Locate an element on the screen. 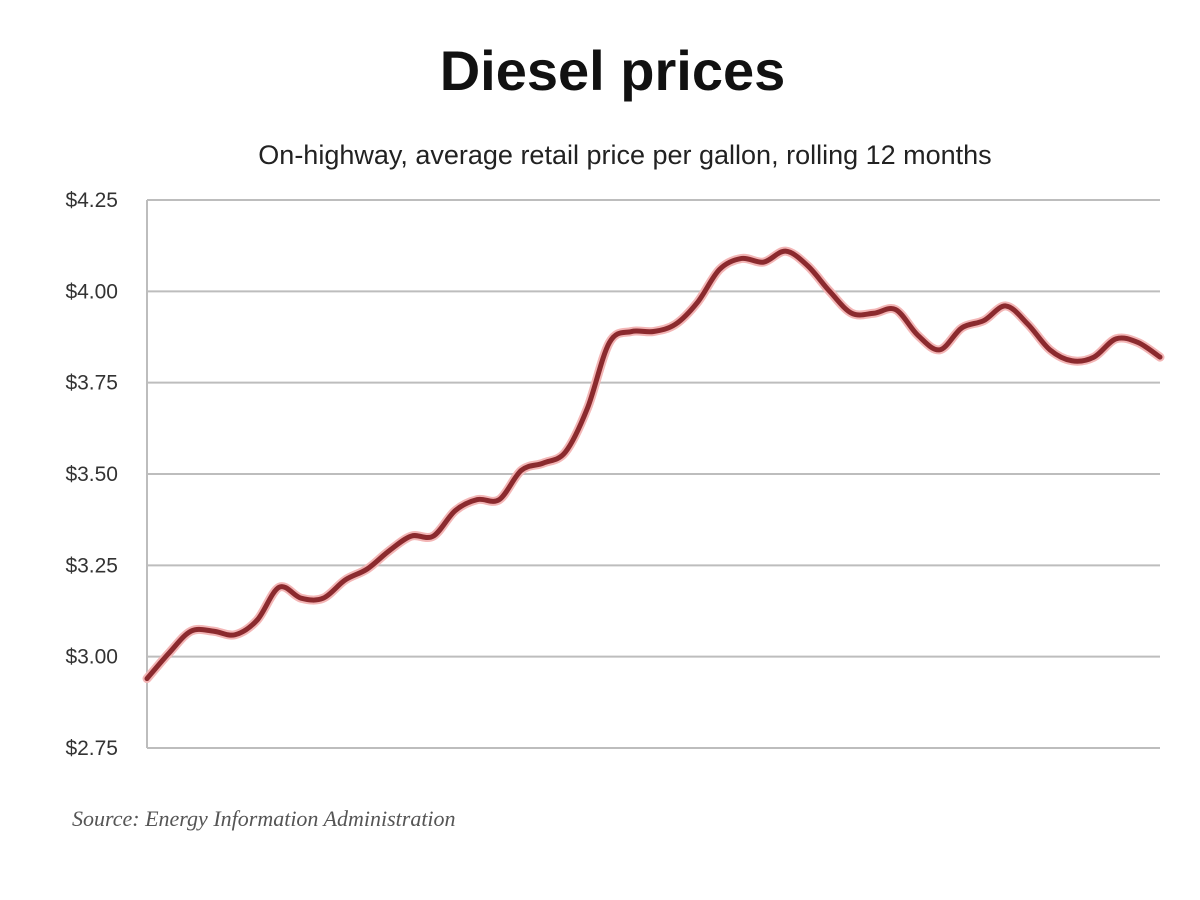 The width and height of the screenshot is (1200, 900). y-tick-label: $3.50 is located at coordinates (91, 474).